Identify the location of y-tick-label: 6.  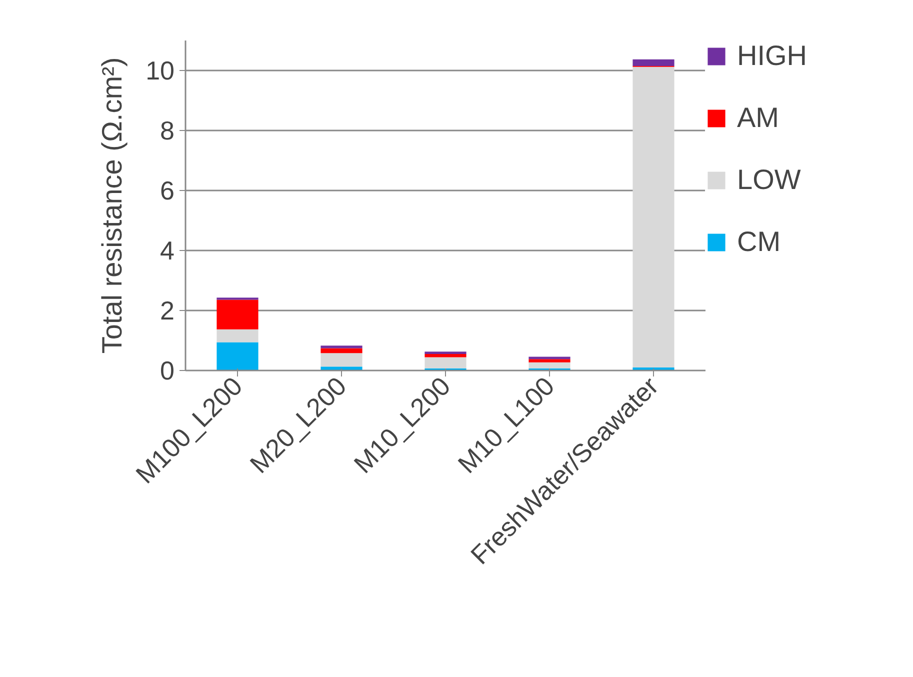
(167, 191).